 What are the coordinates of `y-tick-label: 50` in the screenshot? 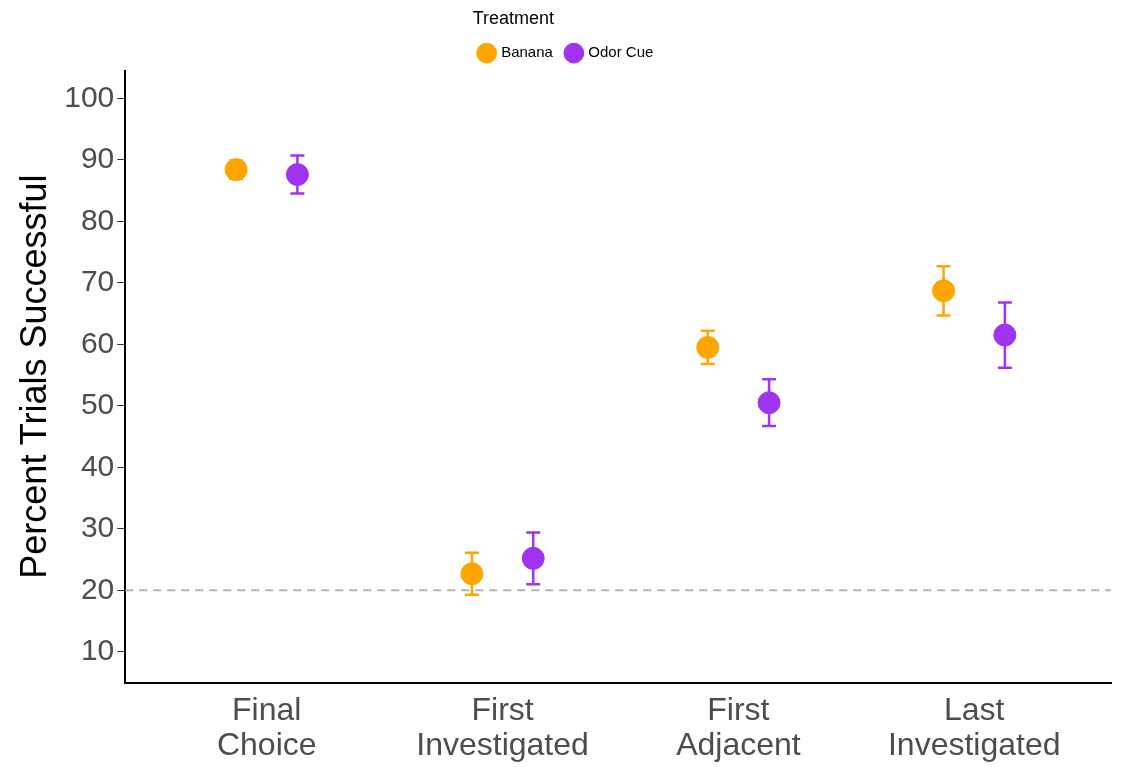 It's located at (97, 404).